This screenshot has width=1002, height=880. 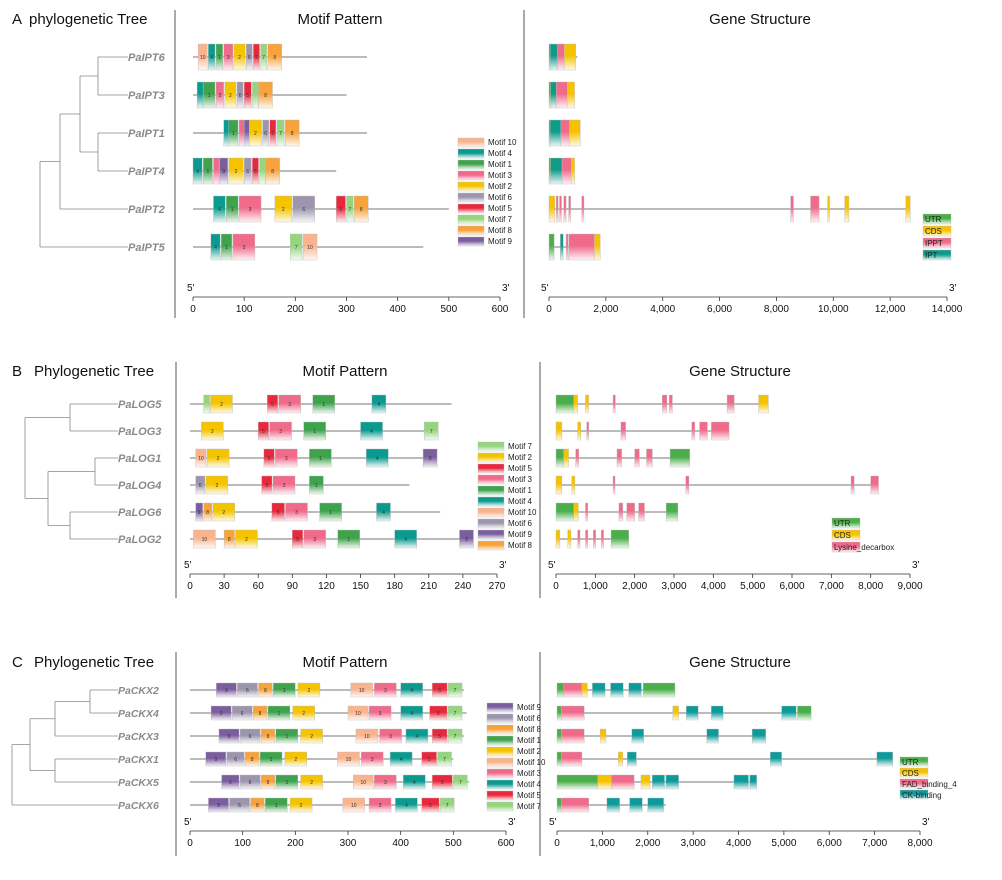 I want to click on motif-block-label: 1, so click(x=276, y=806).